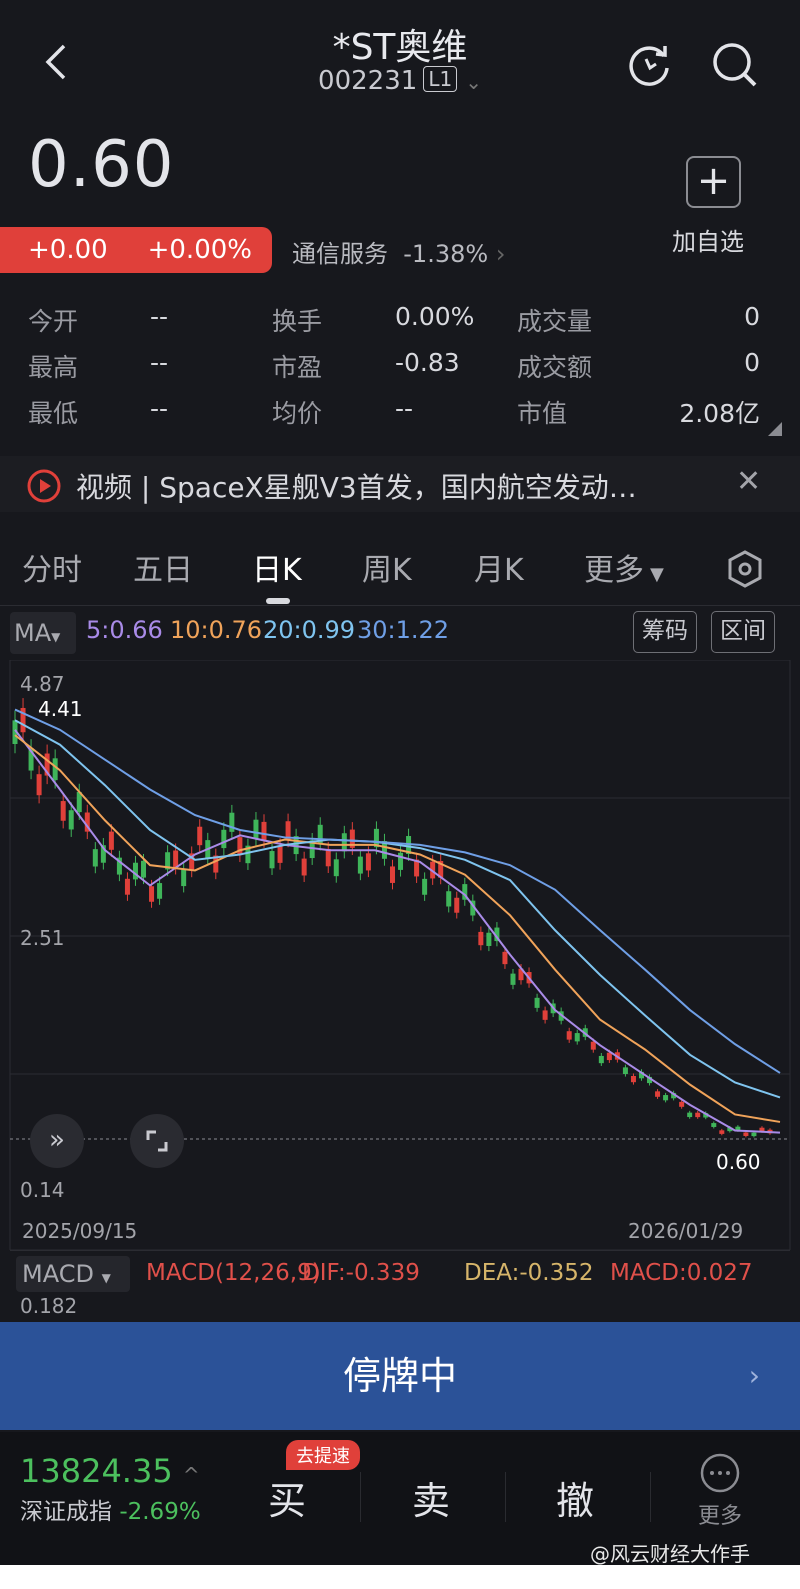 This screenshot has height=1589, width=800. I want to click on sector-link: 通信服务 -1.38% ›, so click(398, 251).